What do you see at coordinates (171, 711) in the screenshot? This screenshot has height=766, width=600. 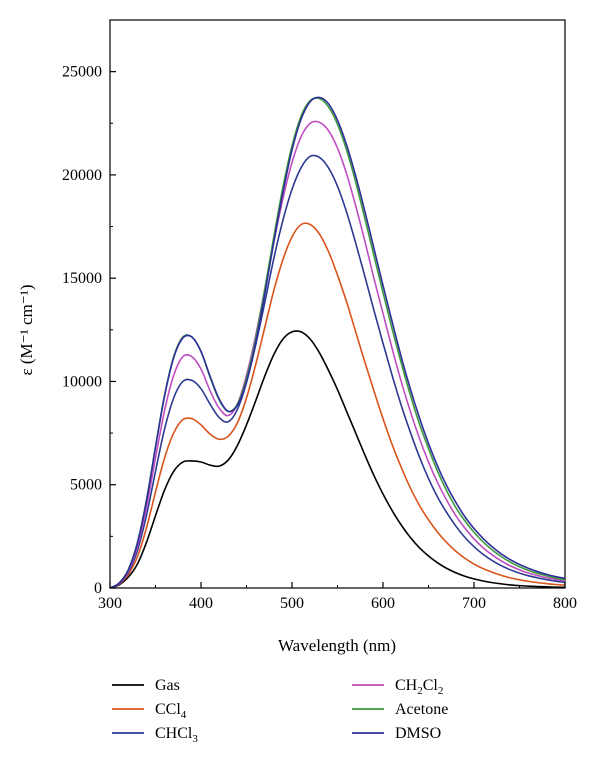 I see `legend-label: CCl4` at bounding box center [171, 711].